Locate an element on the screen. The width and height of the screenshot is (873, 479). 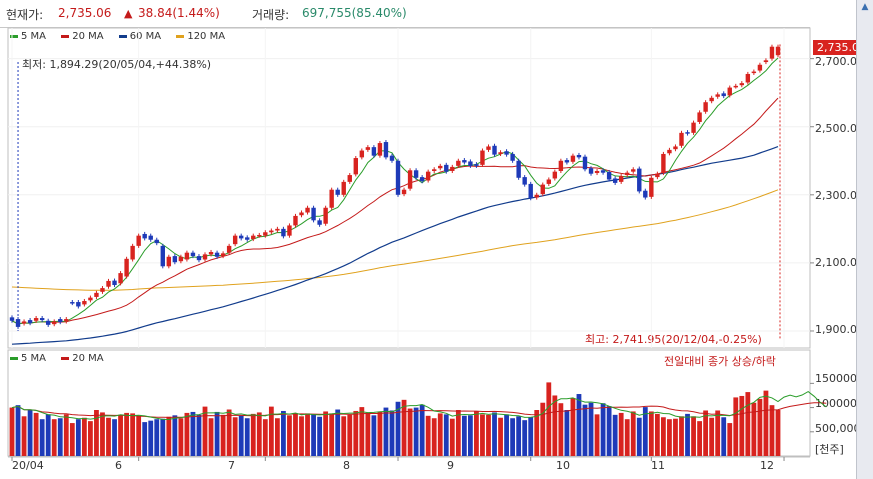
vertical-scrollbar: ▲ is located at coordinates (864, 239).